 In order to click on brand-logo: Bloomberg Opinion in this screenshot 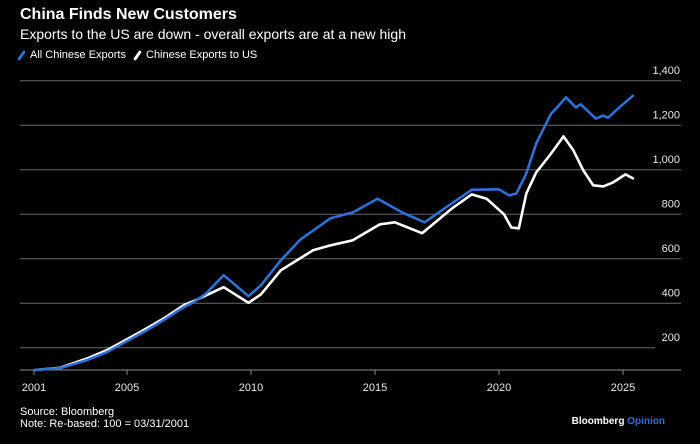, I will do `click(618, 421)`.